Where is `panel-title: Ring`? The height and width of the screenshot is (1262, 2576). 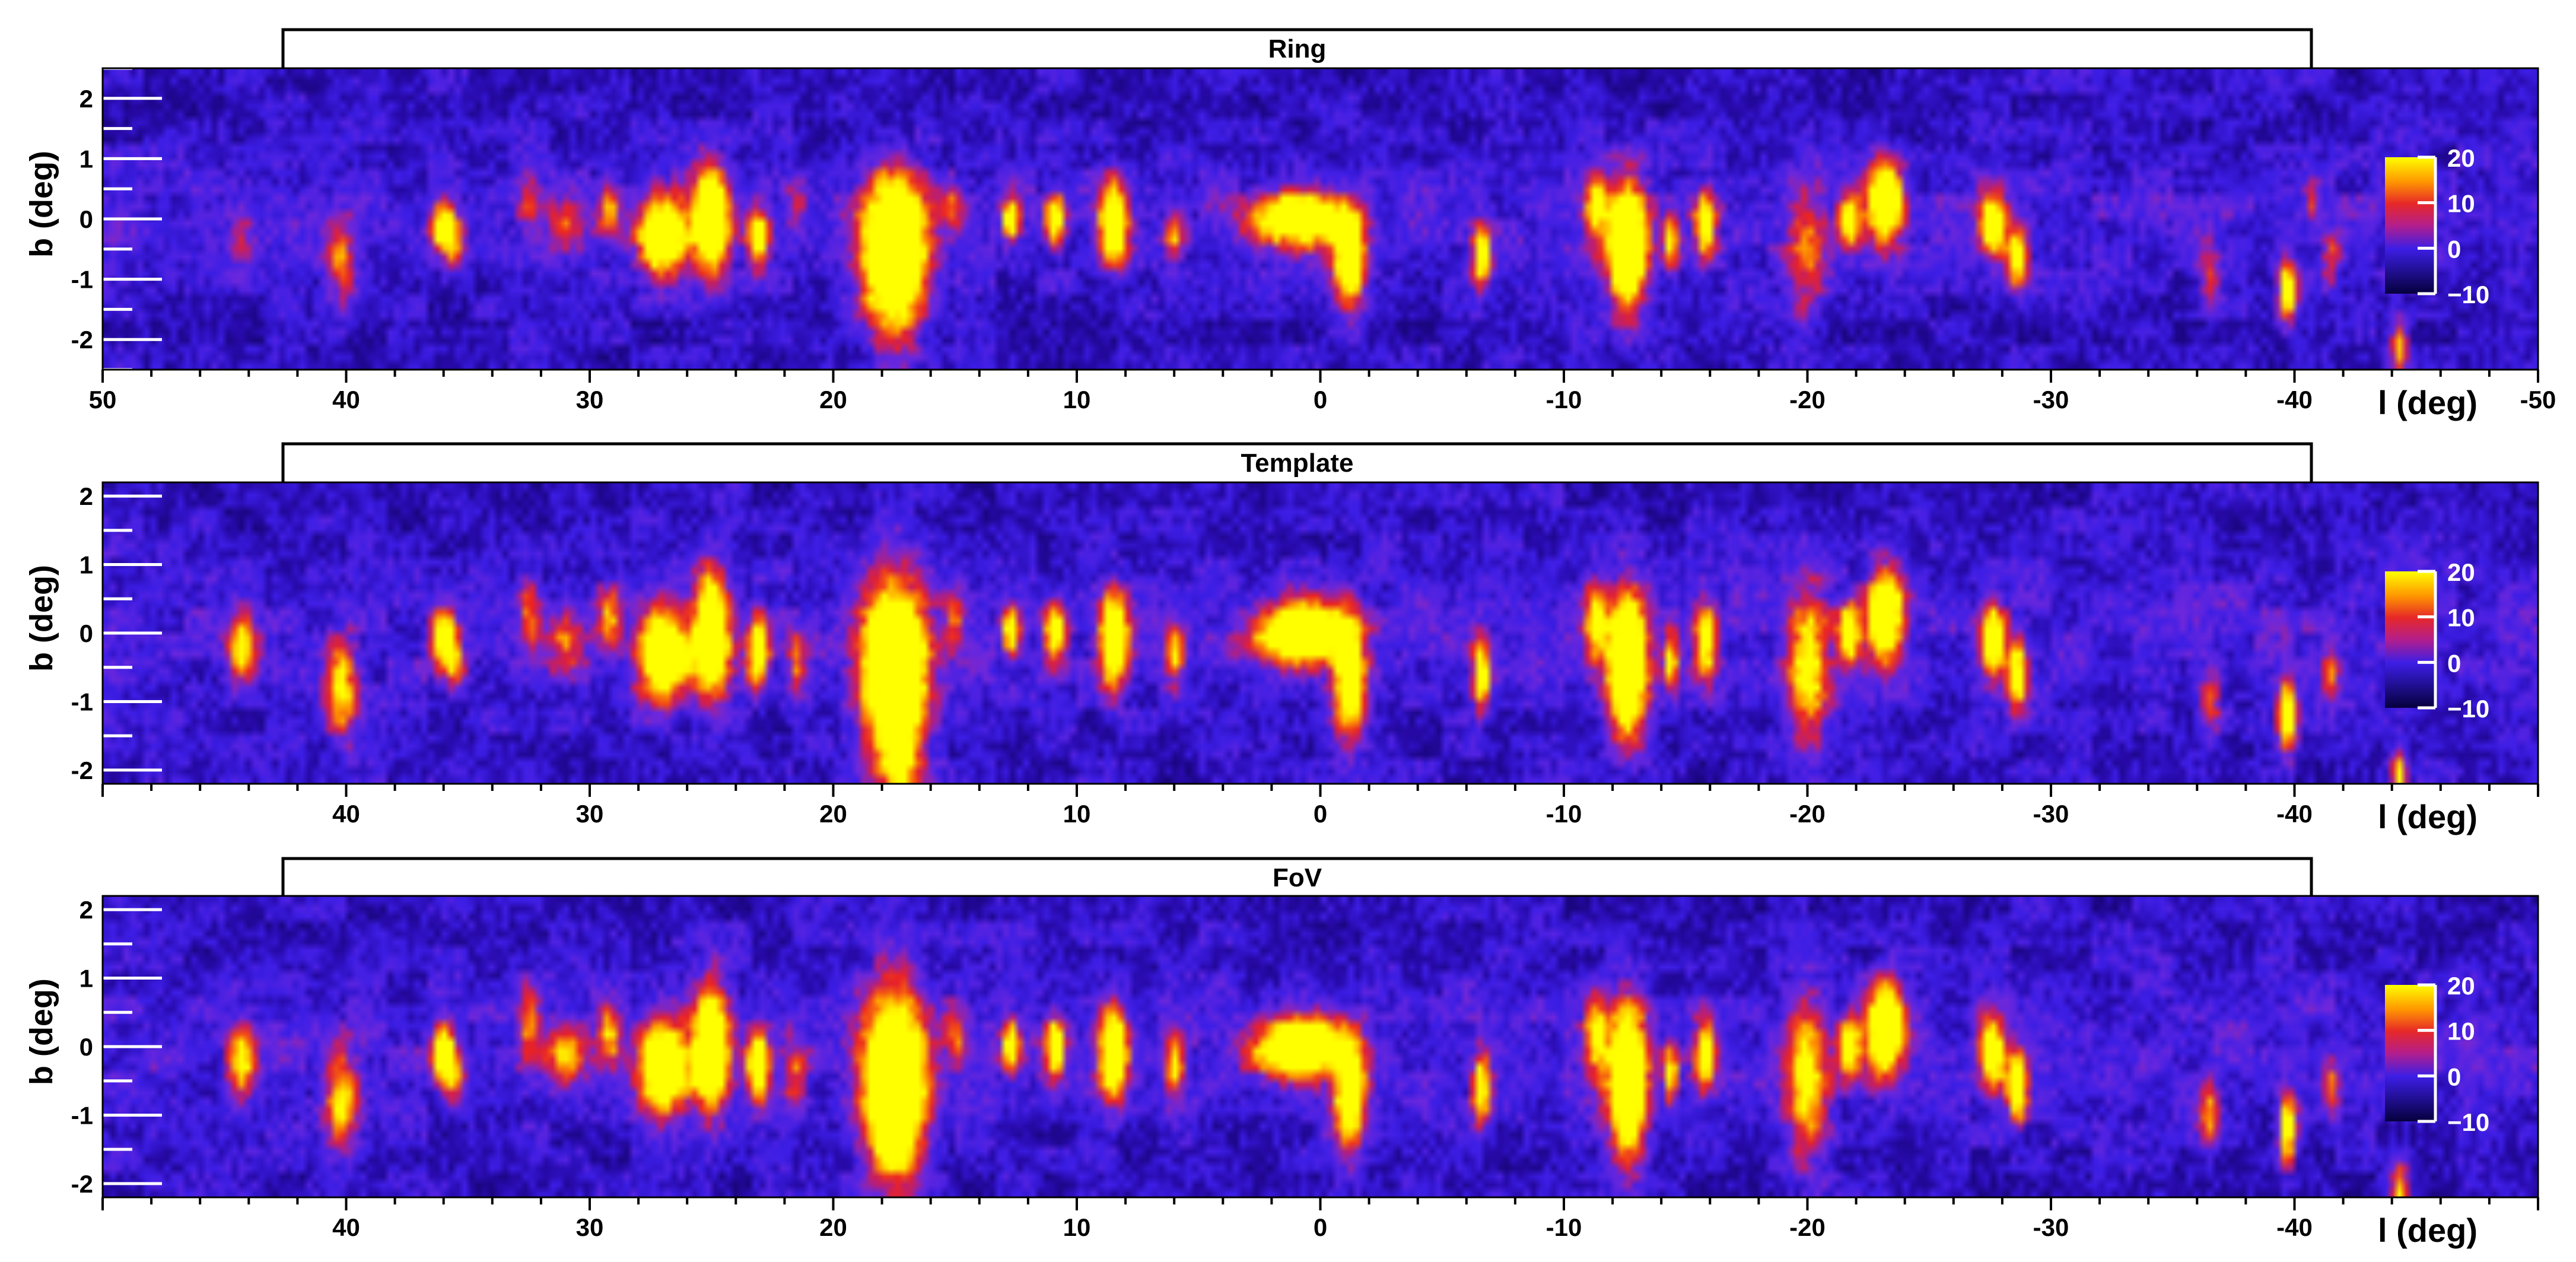
panel-title: Ring is located at coordinates (1297, 48).